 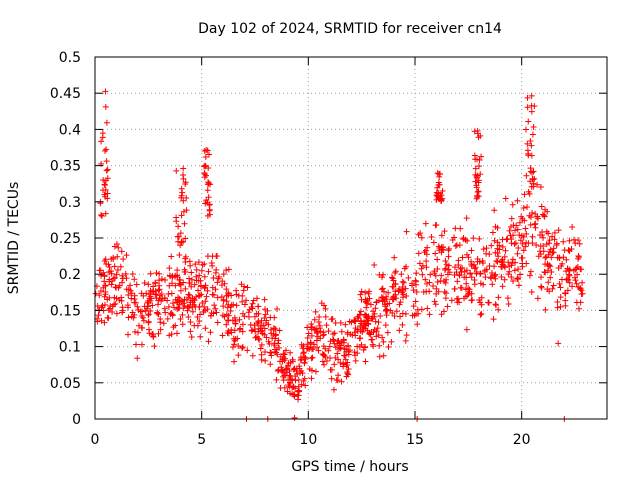 What do you see at coordinates (65, 94) in the screenshot?
I see `y-tick-label: 0.45` at bounding box center [65, 94].